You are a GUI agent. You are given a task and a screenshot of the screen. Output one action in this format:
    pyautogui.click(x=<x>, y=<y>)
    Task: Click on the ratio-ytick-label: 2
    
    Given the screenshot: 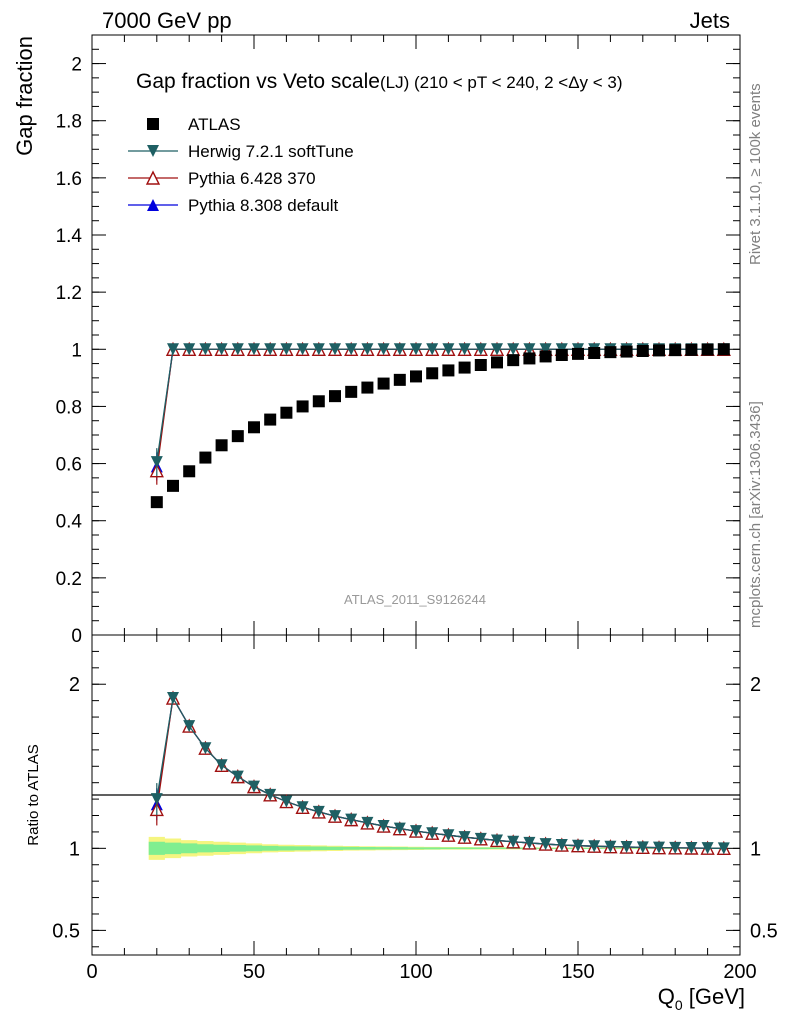 What is the action you would take?
    pyautogui.click(x=74, y=685)
    